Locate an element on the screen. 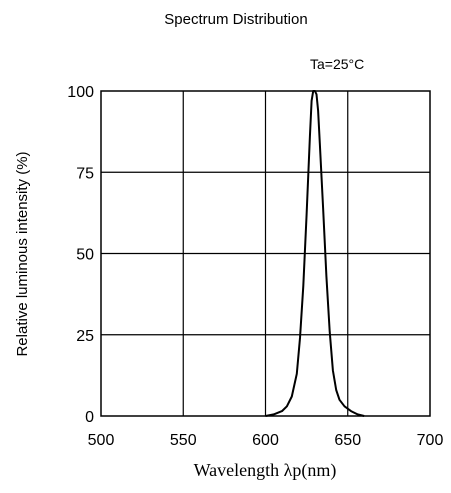 Image resolution: width=451 pixels, height=493 pixels. y-tick-label: 100 is located at coordinates (80, 92).